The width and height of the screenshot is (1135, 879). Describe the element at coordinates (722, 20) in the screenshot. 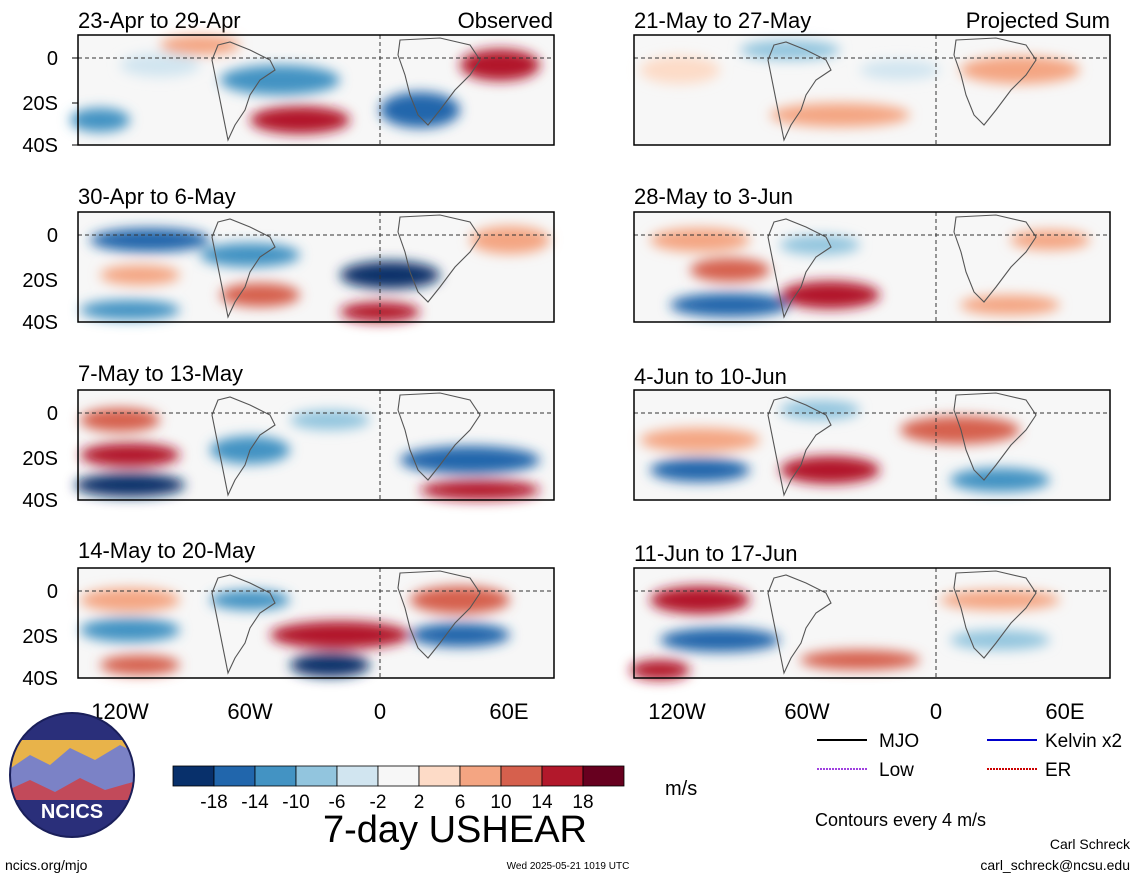

I see `panel-period-label: 21-May to 27-May` at that location.